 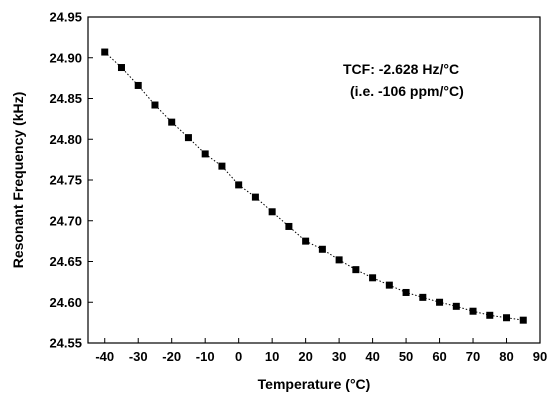 I want to click on x-tick-label: -30, so click(x=138, y=356).